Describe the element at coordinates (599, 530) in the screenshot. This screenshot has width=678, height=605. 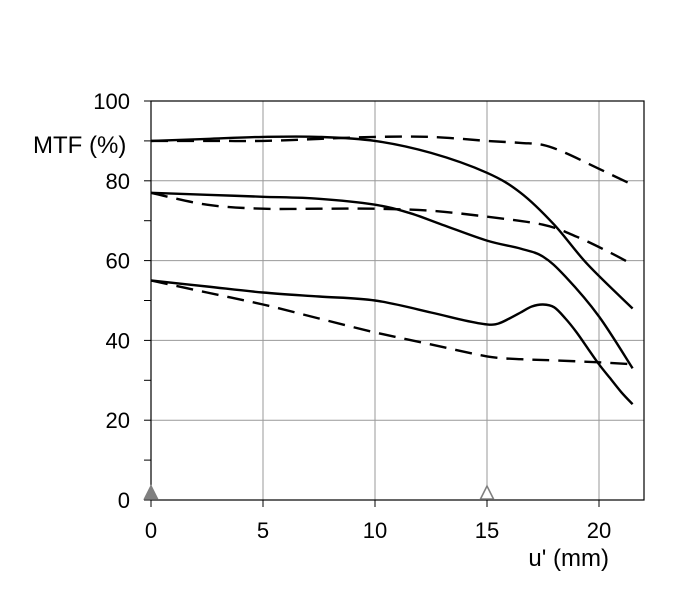
I see `x-tick-label: 20` at that location.